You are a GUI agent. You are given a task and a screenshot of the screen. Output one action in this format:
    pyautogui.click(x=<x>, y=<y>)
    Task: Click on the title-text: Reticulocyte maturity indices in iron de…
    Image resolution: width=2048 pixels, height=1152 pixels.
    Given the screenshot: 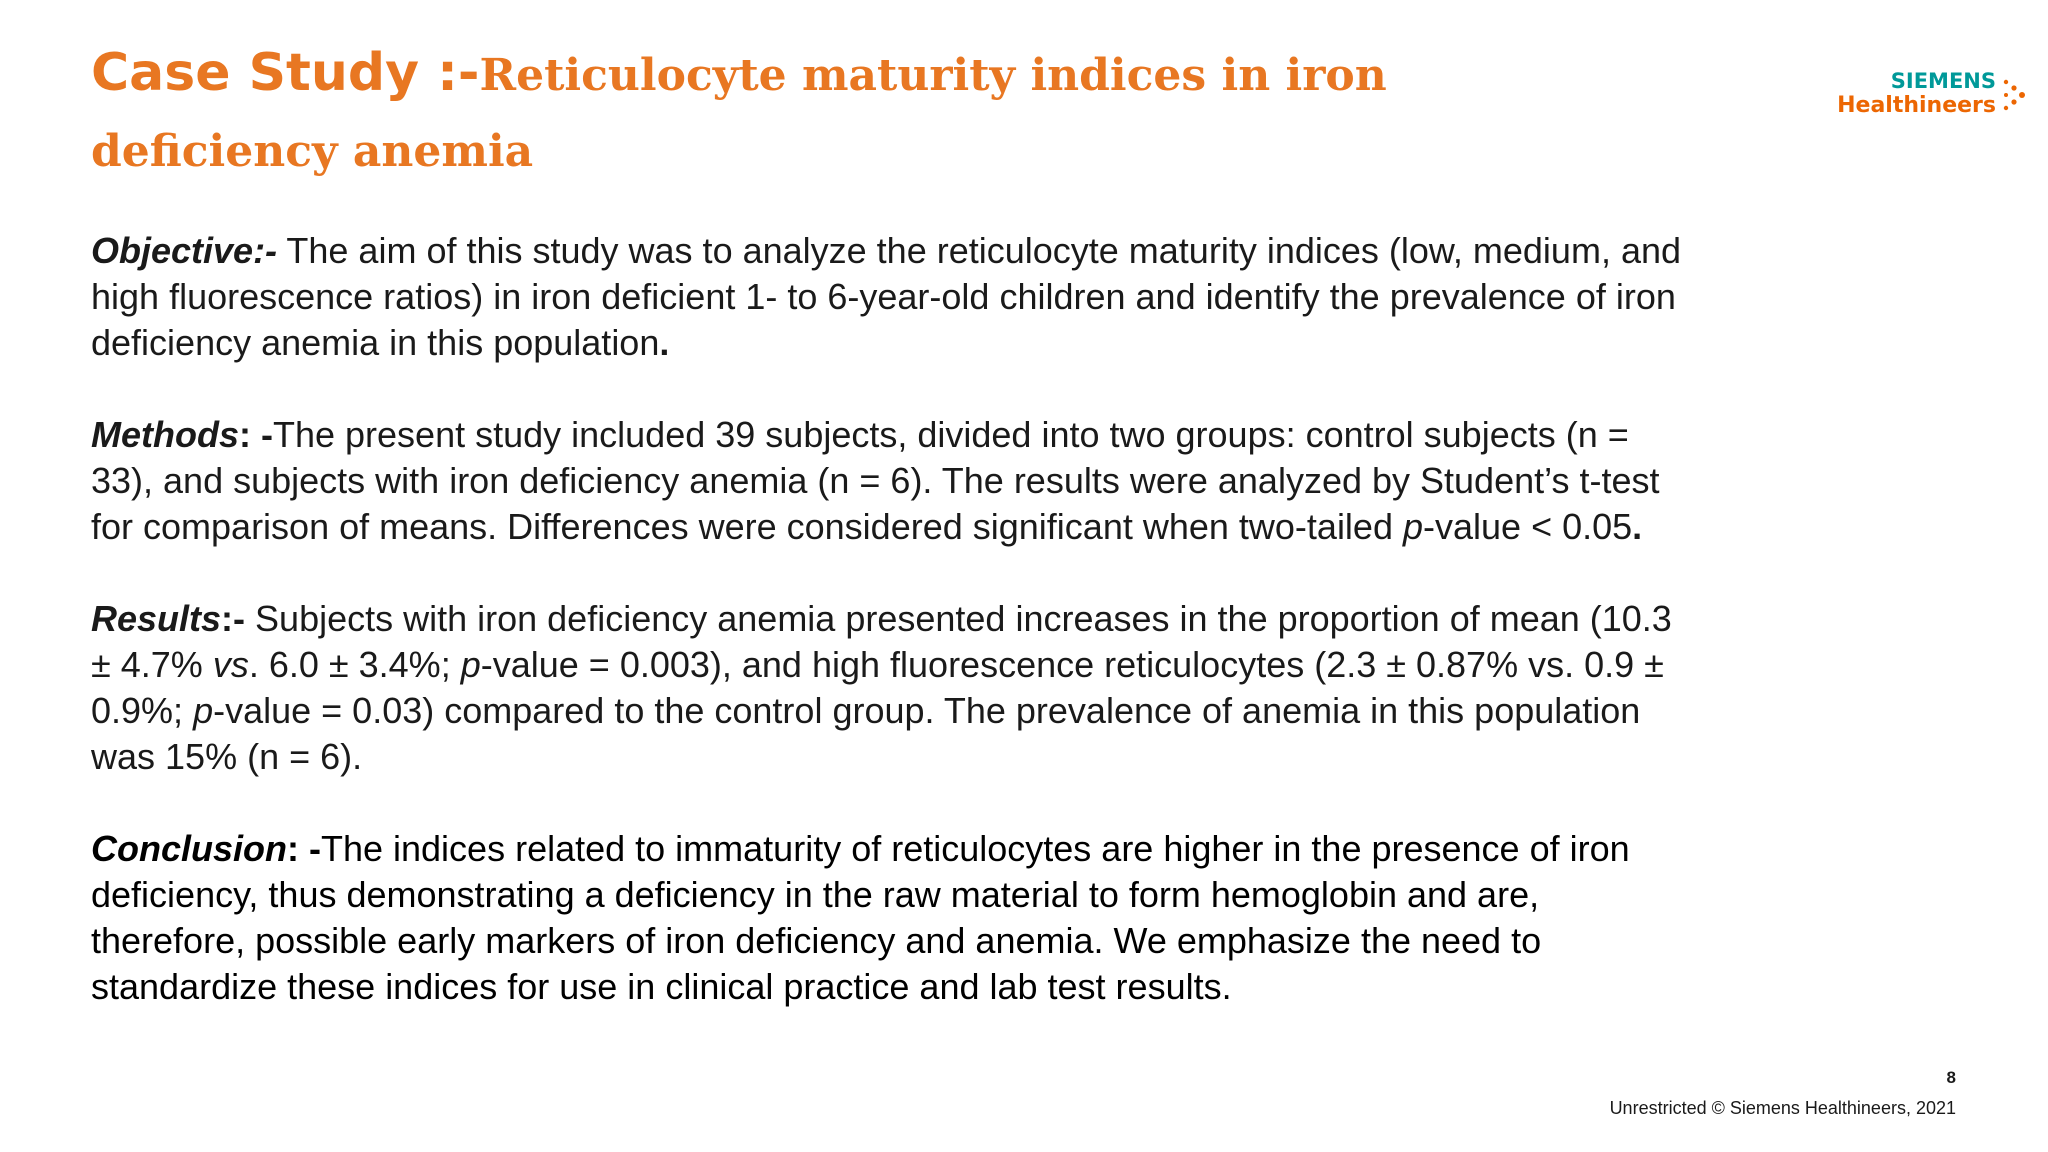 What is the action you would take?
    pyautogui.click(x=739, y=113)
    